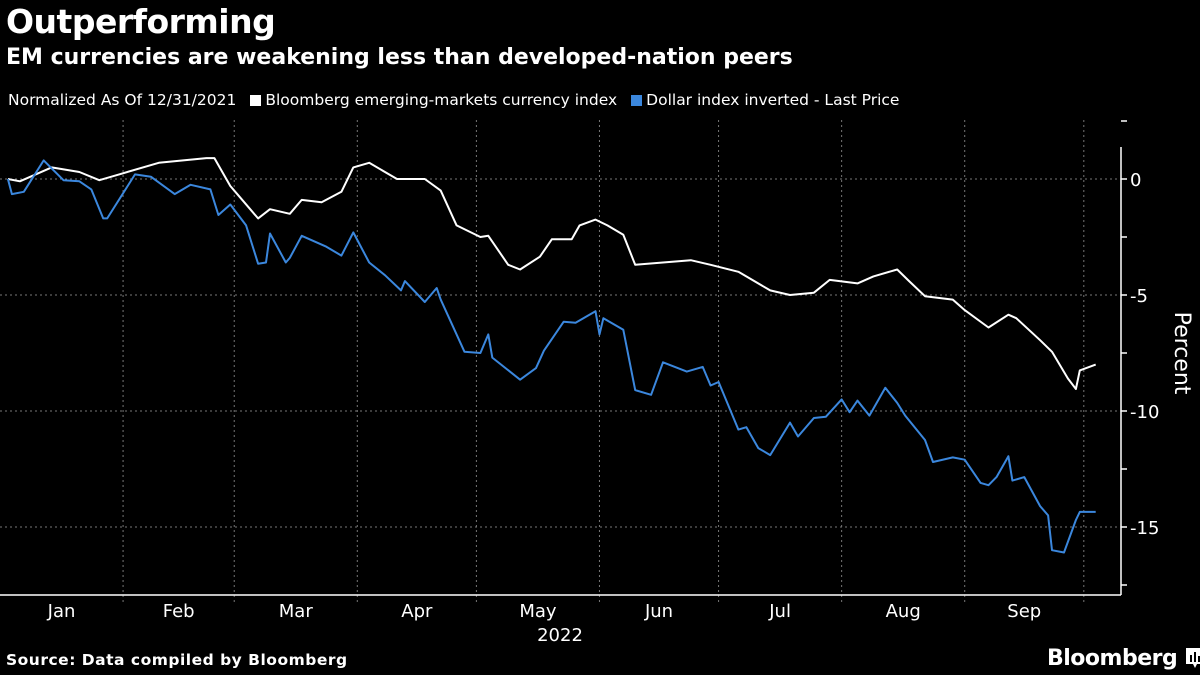 The width and height of the screenshot is (1200, 675). What do you see at coordinates (1193, 657) in the screenshot?
I see `bloomberg-chat-icon` at bounding box center [1193, 657].